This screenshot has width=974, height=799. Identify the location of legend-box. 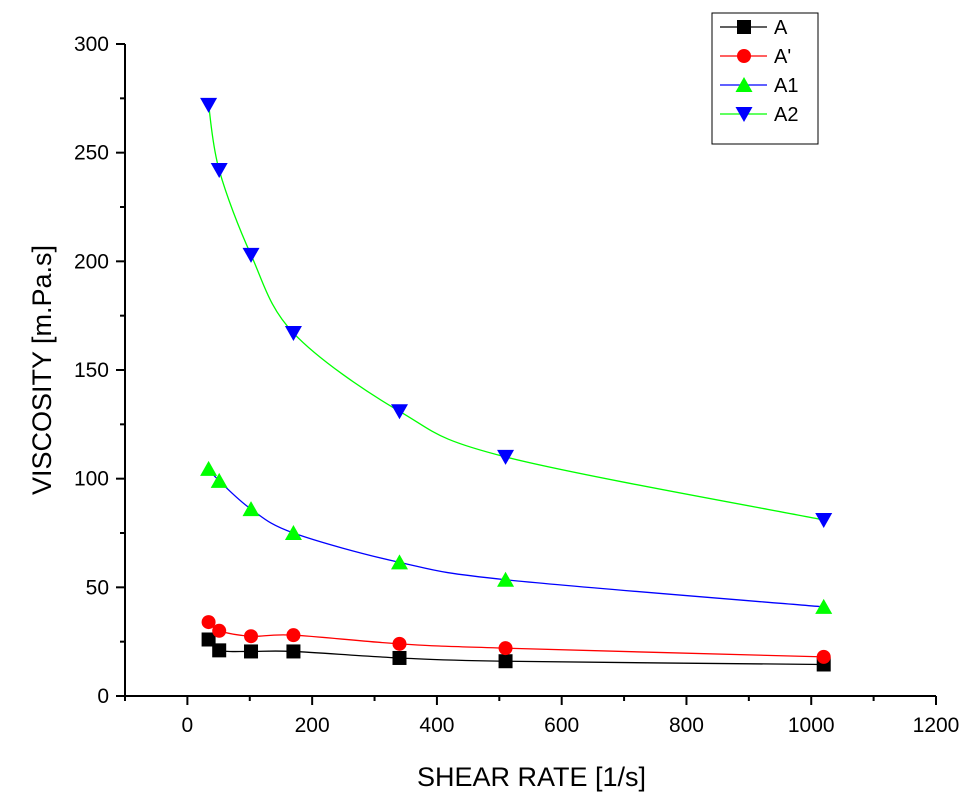
(765, 78).